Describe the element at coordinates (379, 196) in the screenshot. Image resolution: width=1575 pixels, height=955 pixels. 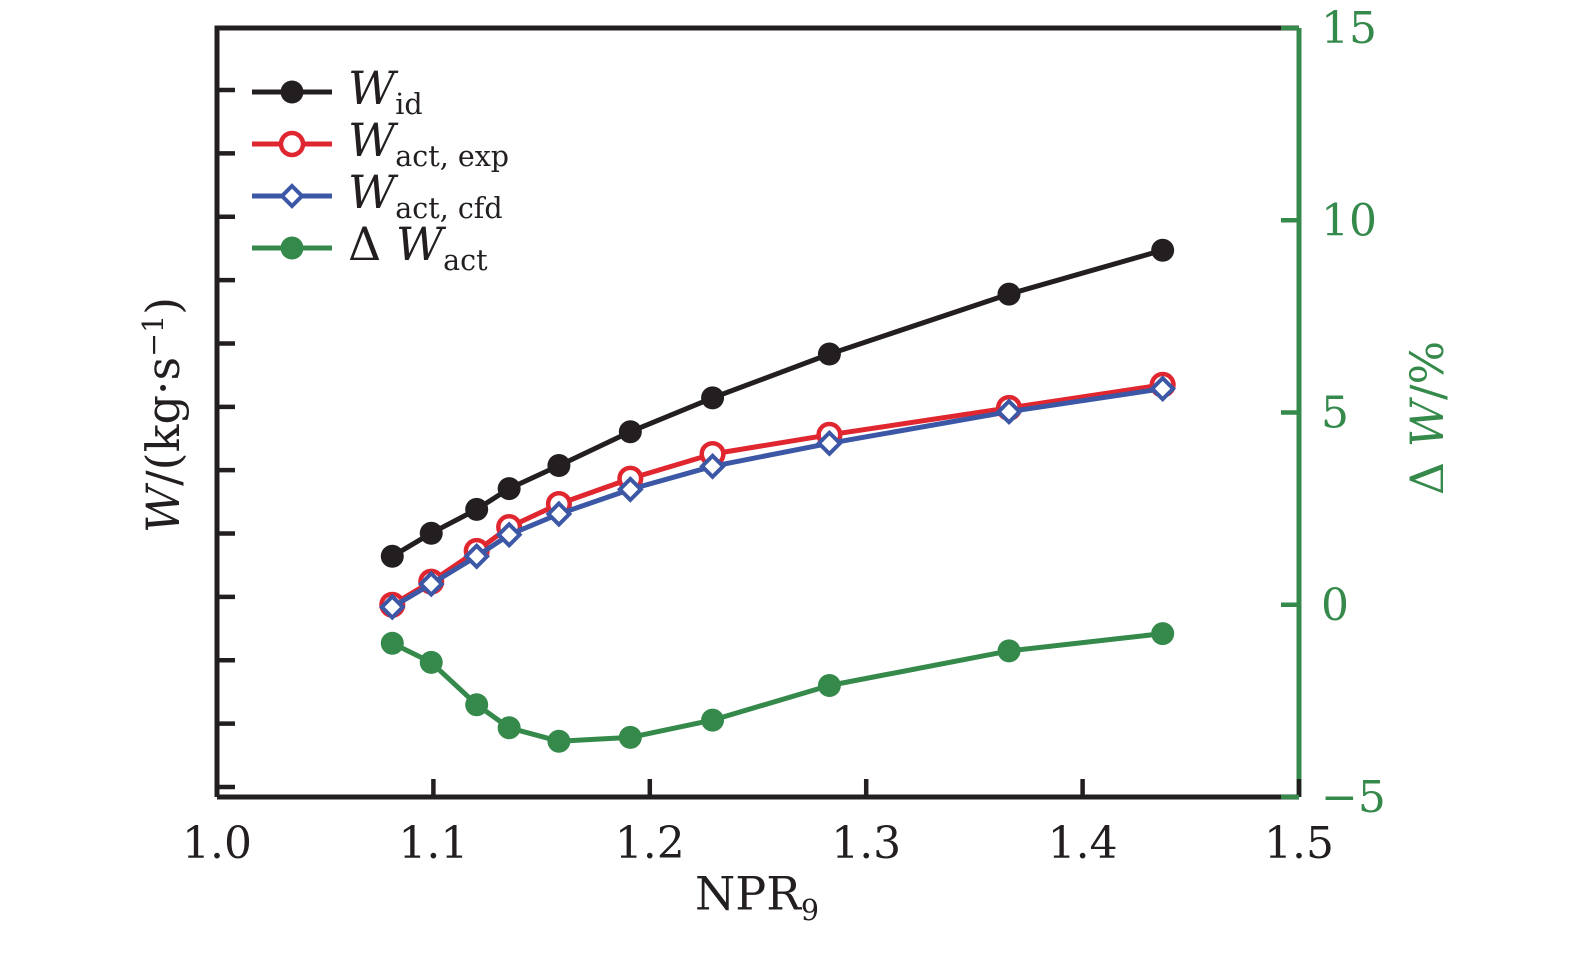
I see `legend-item-w-act-cfd: Wact, cfd` at that location.